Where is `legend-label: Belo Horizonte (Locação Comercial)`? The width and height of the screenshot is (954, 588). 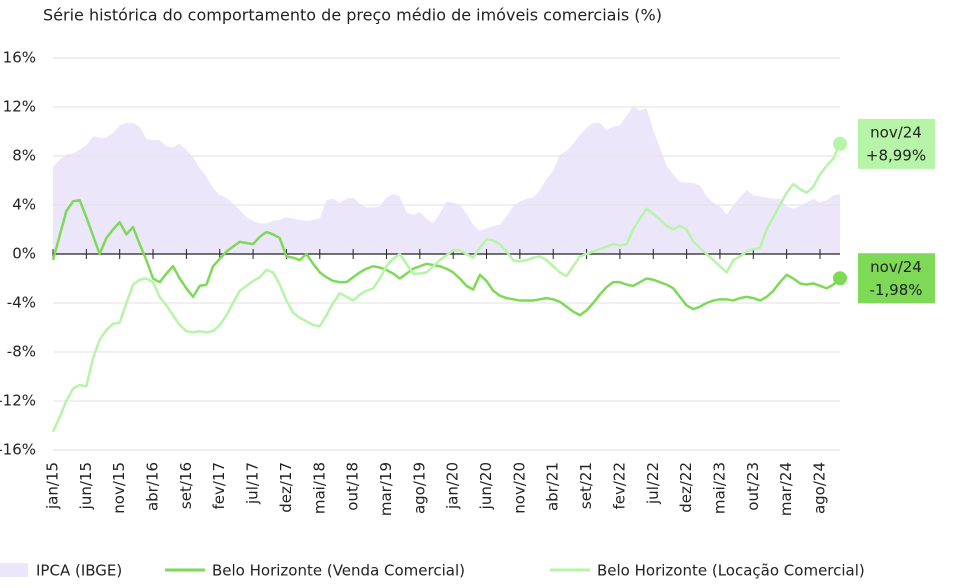 legend-label: Belo Horizonte (Locação Comercial) is located at coordinates (731, 571).